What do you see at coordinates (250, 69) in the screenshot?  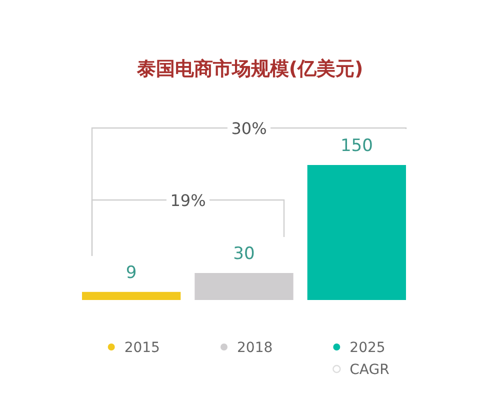 I see `chart-title: 泰国电商市场规模(亿美元)` at bounding box center [250, 69].